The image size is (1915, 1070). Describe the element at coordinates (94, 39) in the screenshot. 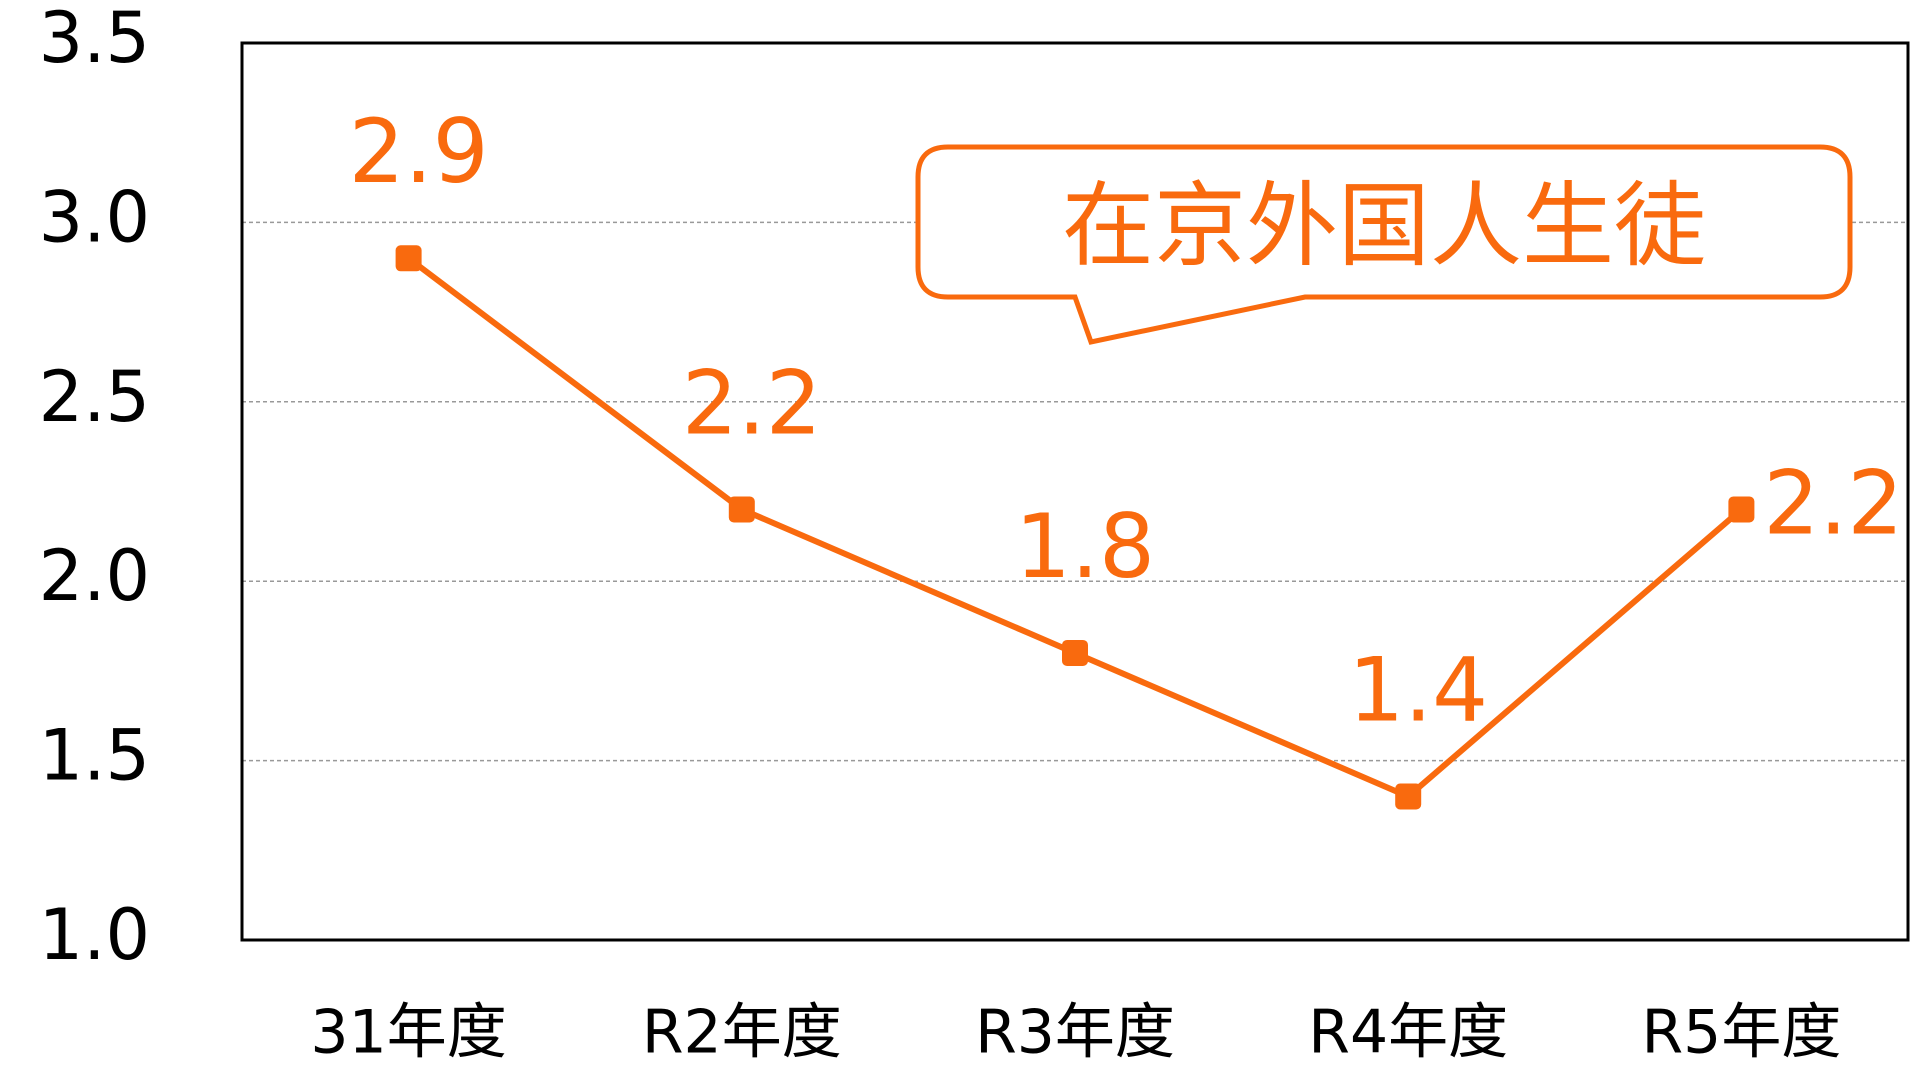

I see `y-tick-label: 3.5` at that location.